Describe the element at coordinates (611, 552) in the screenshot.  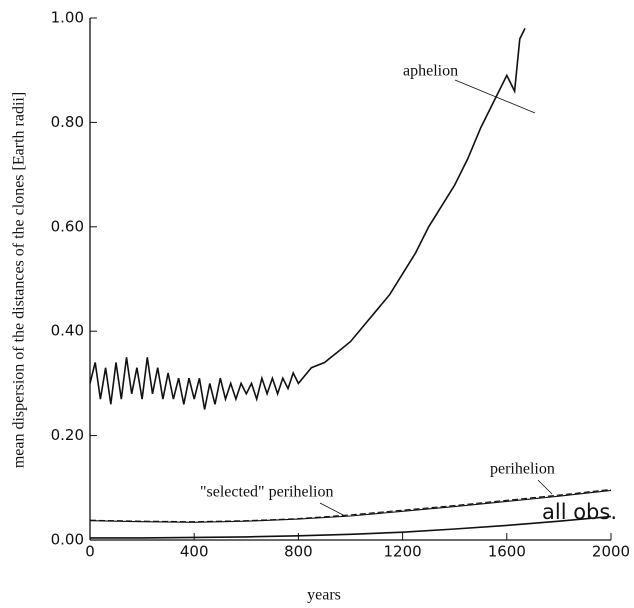
I see `x-tick-label: 2000` at that location.